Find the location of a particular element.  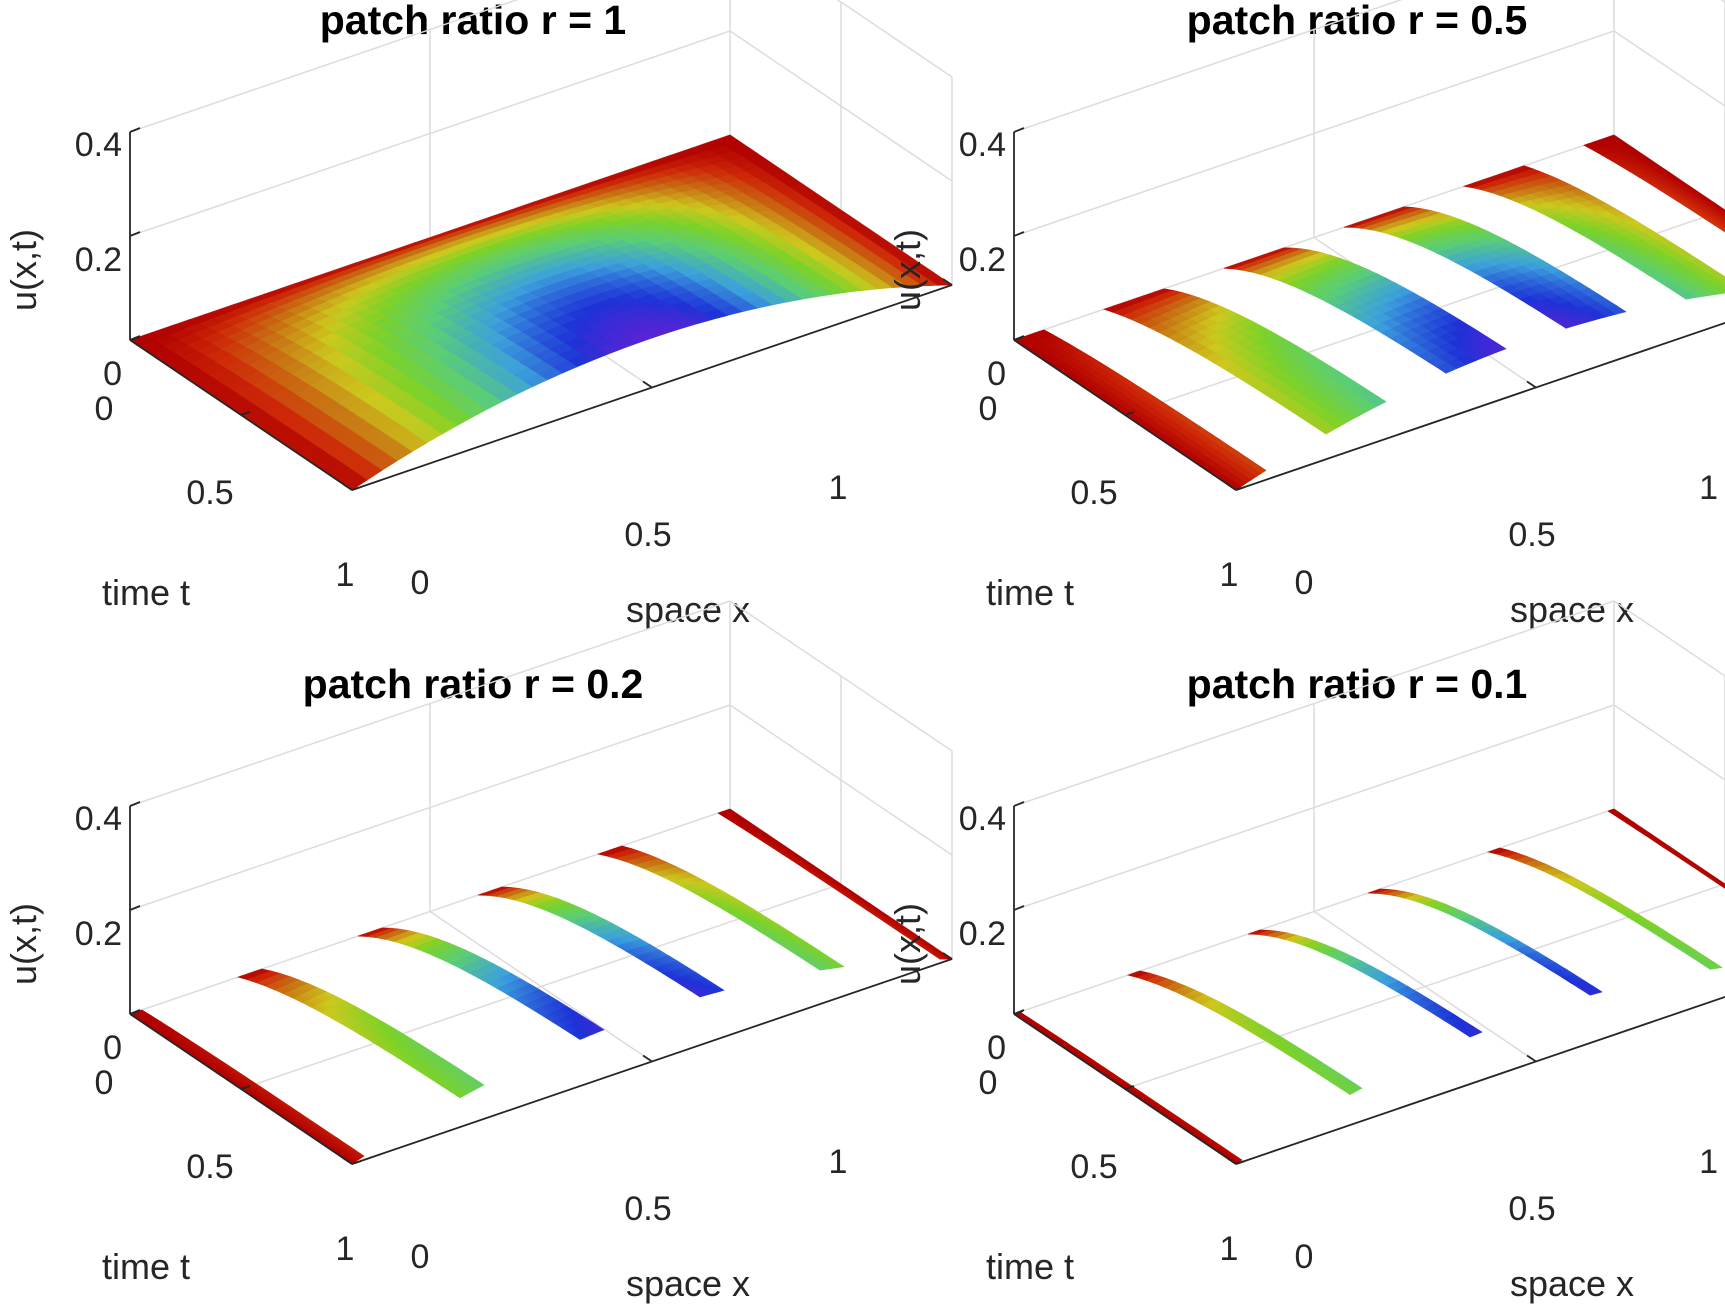

t-tick-label: 0.5 is located at coordinates (209, 493).